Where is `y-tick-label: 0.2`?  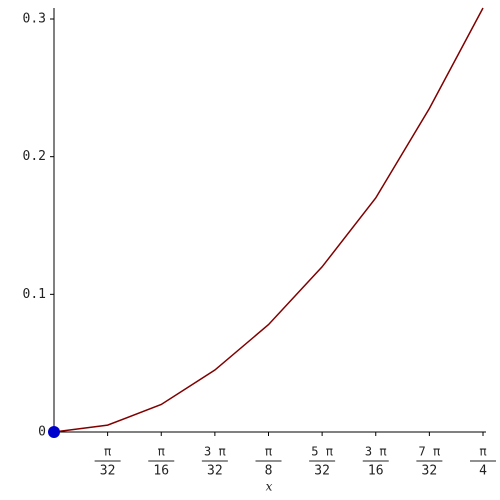
y-tick-label: 0.2 is located at coordinates (34, 156).